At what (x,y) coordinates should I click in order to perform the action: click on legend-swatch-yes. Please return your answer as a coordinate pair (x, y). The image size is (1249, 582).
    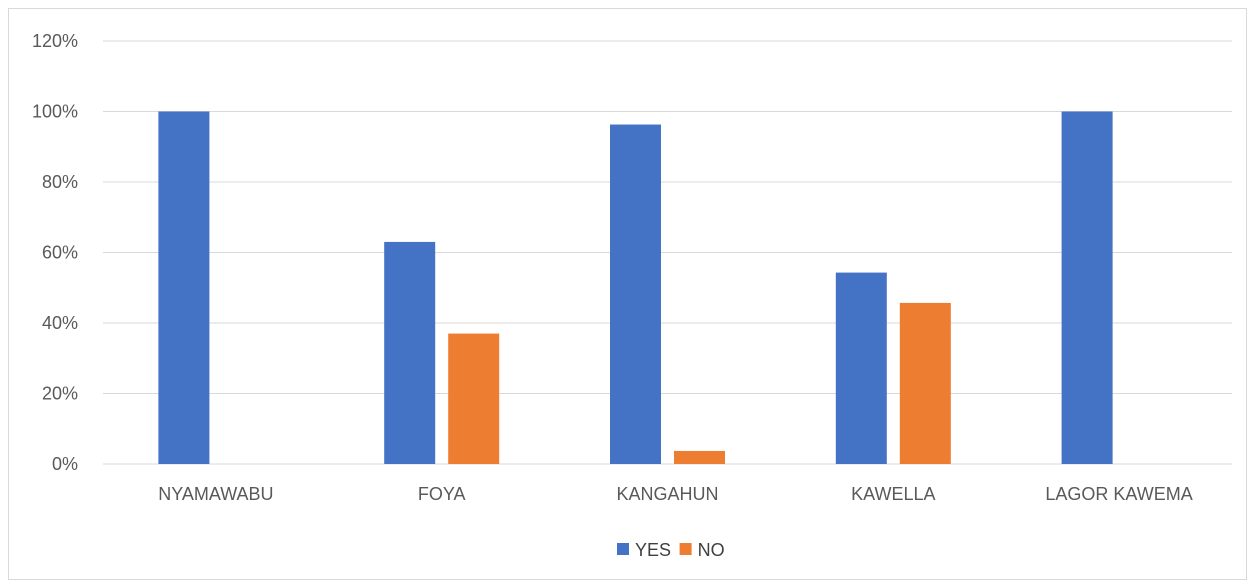
    Looking at the image, I should click on (623, 549).